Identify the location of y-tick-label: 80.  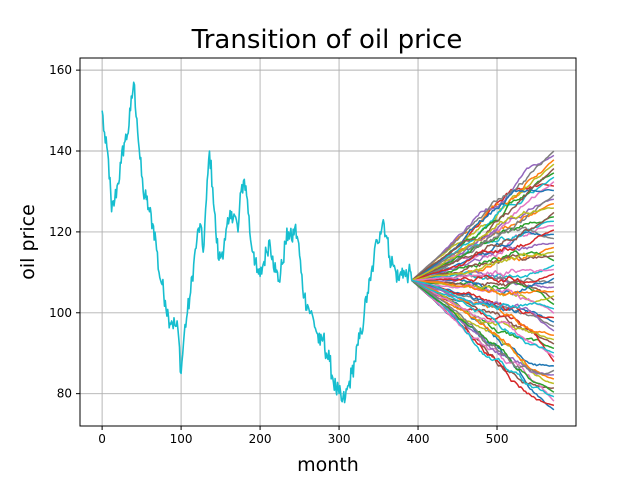
(64, 394).